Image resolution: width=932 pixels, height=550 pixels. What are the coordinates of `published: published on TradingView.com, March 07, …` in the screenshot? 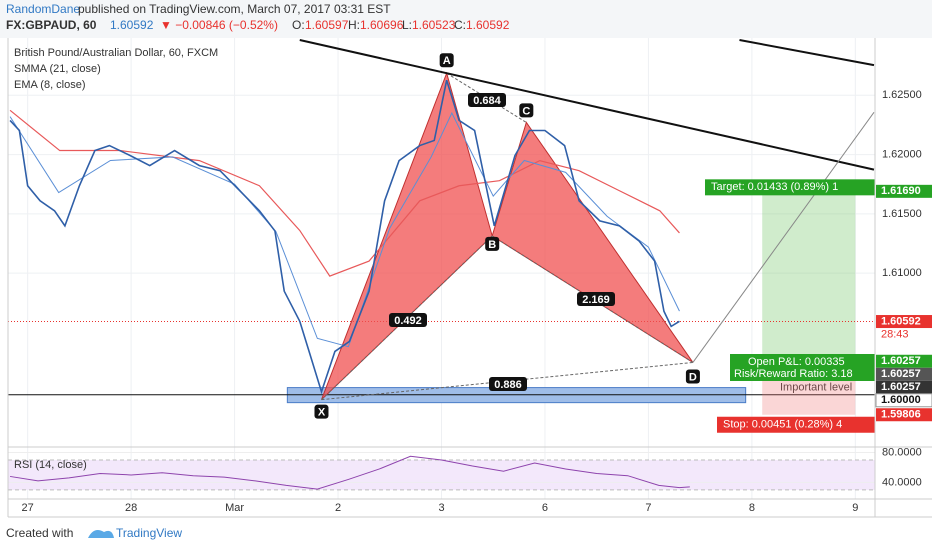 It's located at (234, 9).